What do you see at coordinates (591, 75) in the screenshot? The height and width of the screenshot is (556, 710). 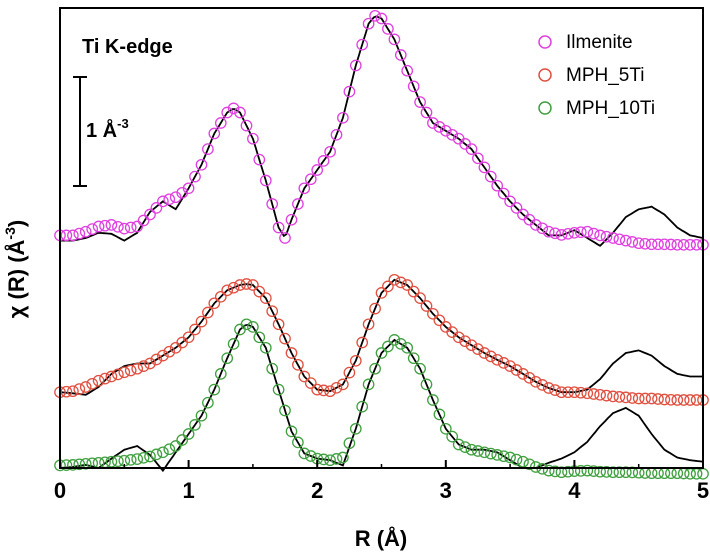 I see `legend-item: MPH_5Ti` at bounding box center [591, 75].